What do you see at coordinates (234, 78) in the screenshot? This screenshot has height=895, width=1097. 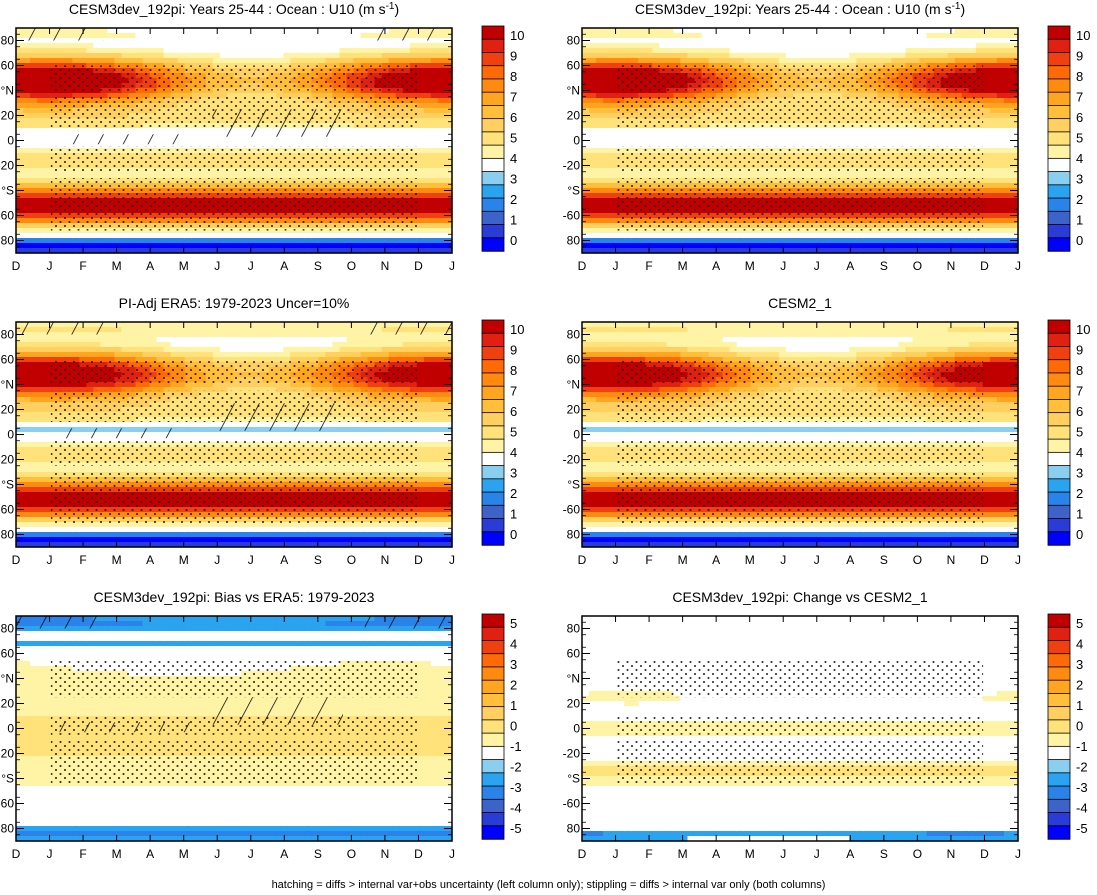 I see `stipple-region` at bounding box center [234, 78].